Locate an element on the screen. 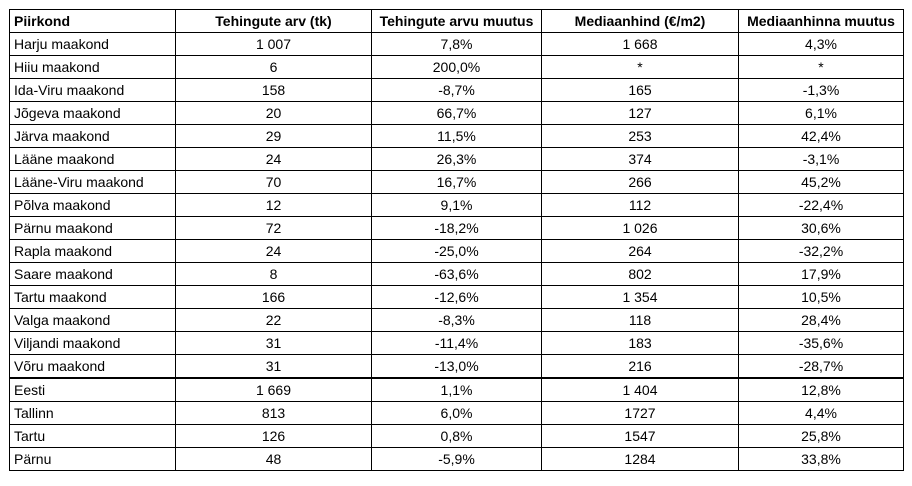  table-row: Hiiu maakond 6 200,0% * * is located at coordinates (456, 67).